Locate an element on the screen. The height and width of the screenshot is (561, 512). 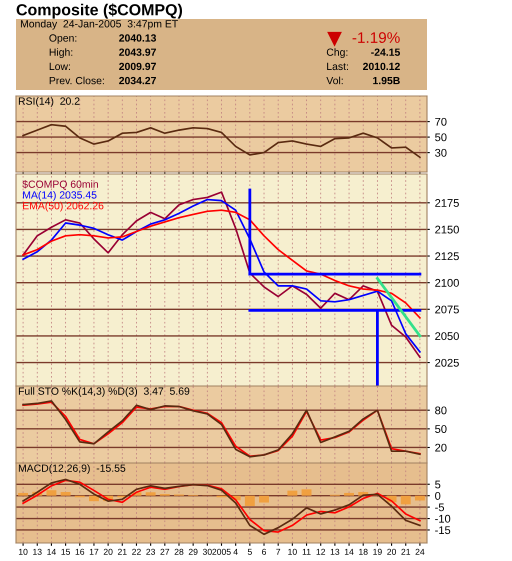
text: Vol: is located at coordinates (334, 80).